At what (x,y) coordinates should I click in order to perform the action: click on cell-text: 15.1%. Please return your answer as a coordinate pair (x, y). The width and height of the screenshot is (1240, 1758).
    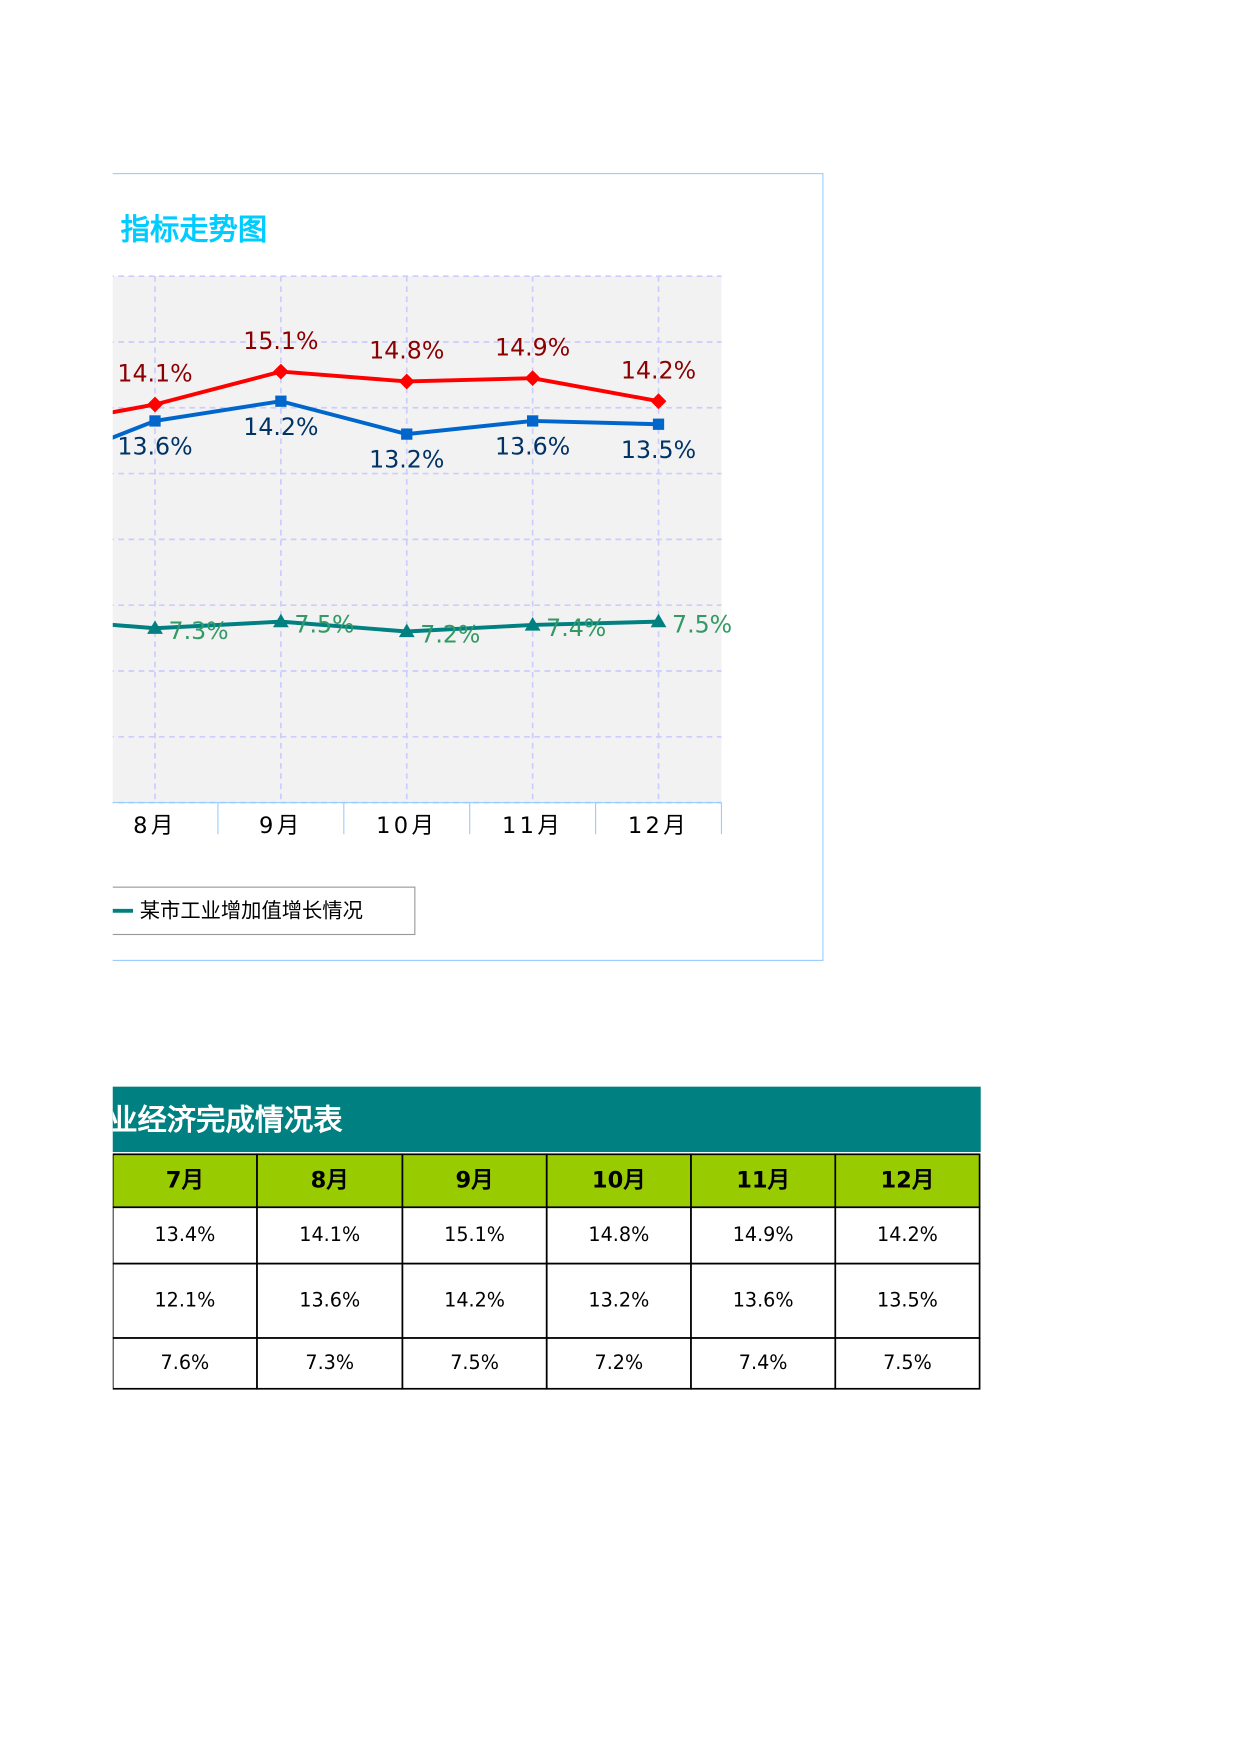
    Looking at the image, I should click on (474, 1234).